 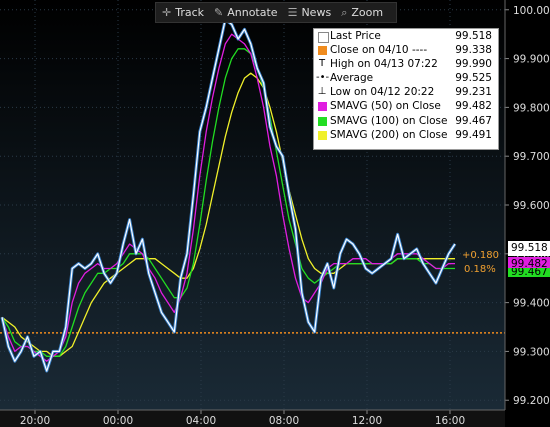 I want to click on legend-row-average: -•- Average 99.525, so click(x=406, y=78).